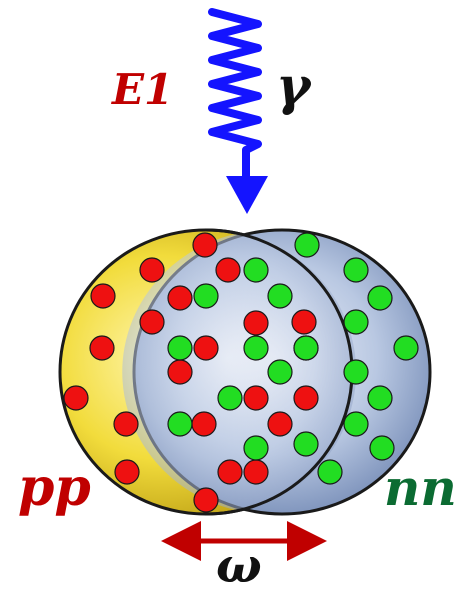 The width and height of the screenshot is (472, 590). What do you see at coordinates (247, 195) in the screenshot?
I see `photon-arrowhead` at bounding box center [247, 195].